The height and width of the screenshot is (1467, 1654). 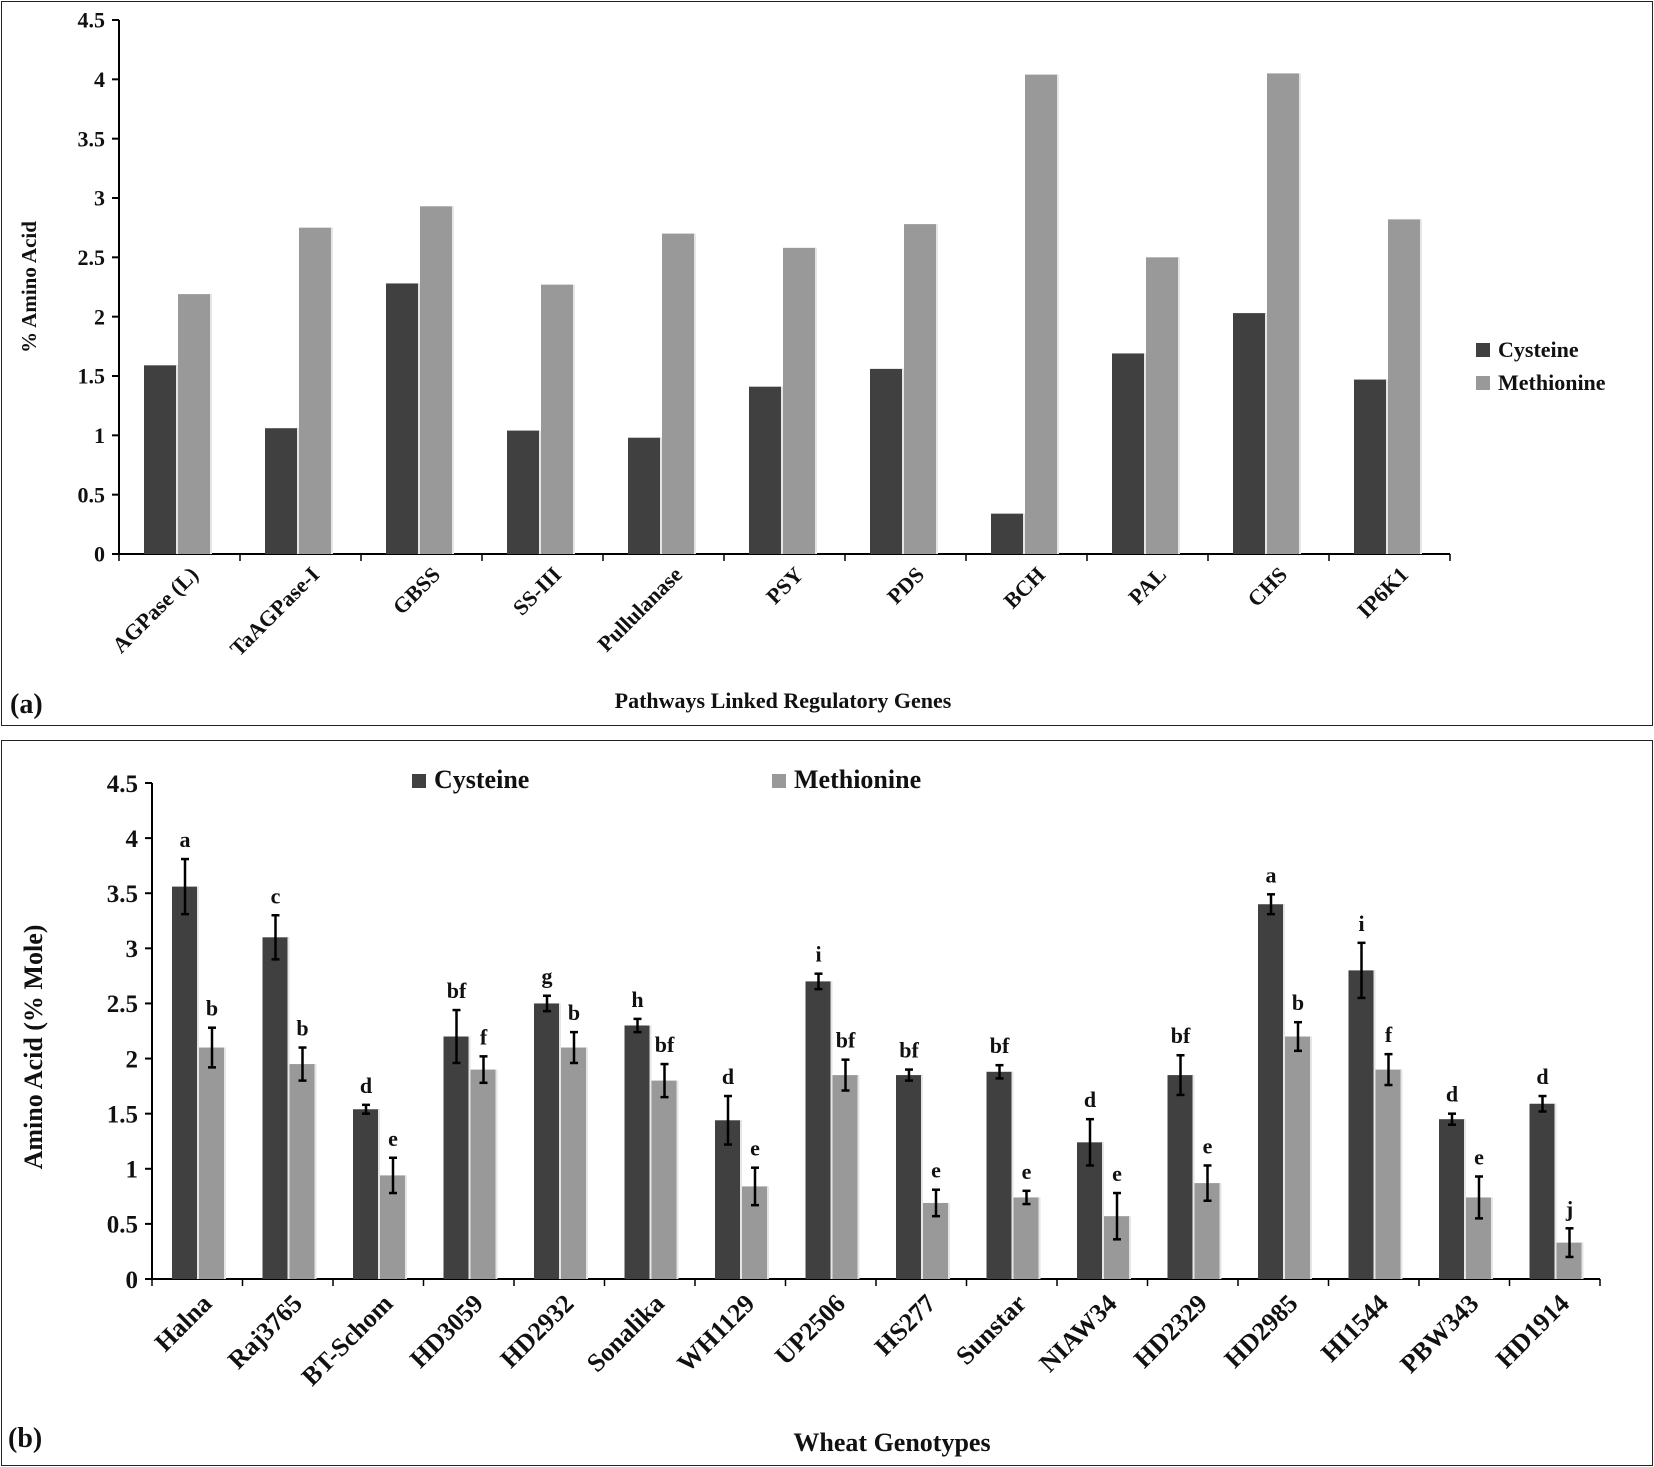 What do you see at coordinates (1354, 1328) in the screenshot?
I see `x-tick-label: HI1544` at bounding box center [1354, 1328].